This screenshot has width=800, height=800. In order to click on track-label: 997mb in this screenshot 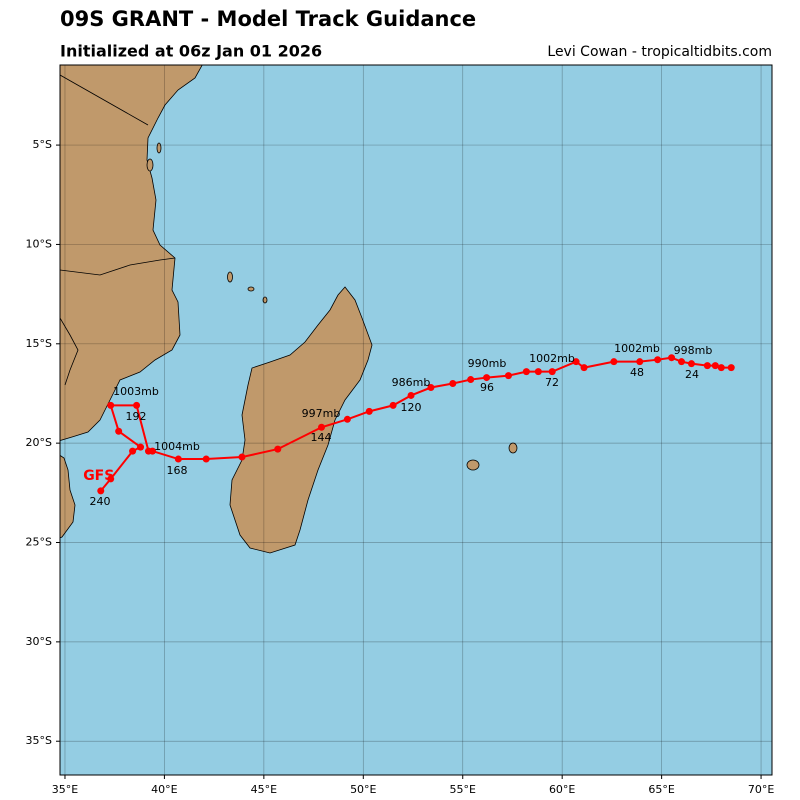, I will do `click(321, 413)`.